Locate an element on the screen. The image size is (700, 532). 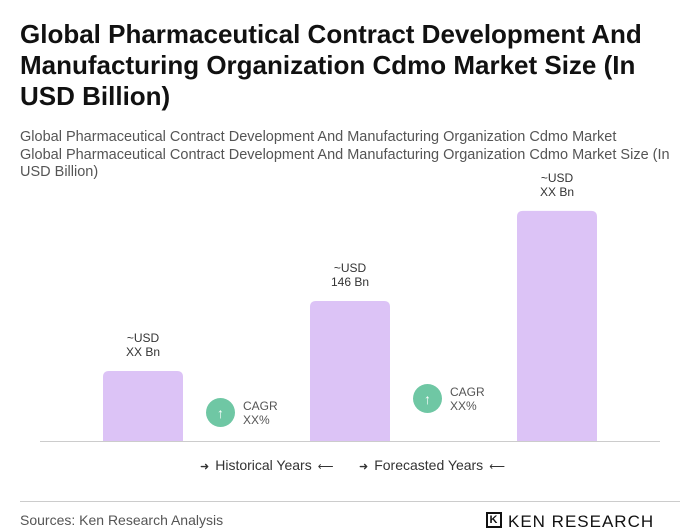
footer-divider is located at coordinates (350, 501).